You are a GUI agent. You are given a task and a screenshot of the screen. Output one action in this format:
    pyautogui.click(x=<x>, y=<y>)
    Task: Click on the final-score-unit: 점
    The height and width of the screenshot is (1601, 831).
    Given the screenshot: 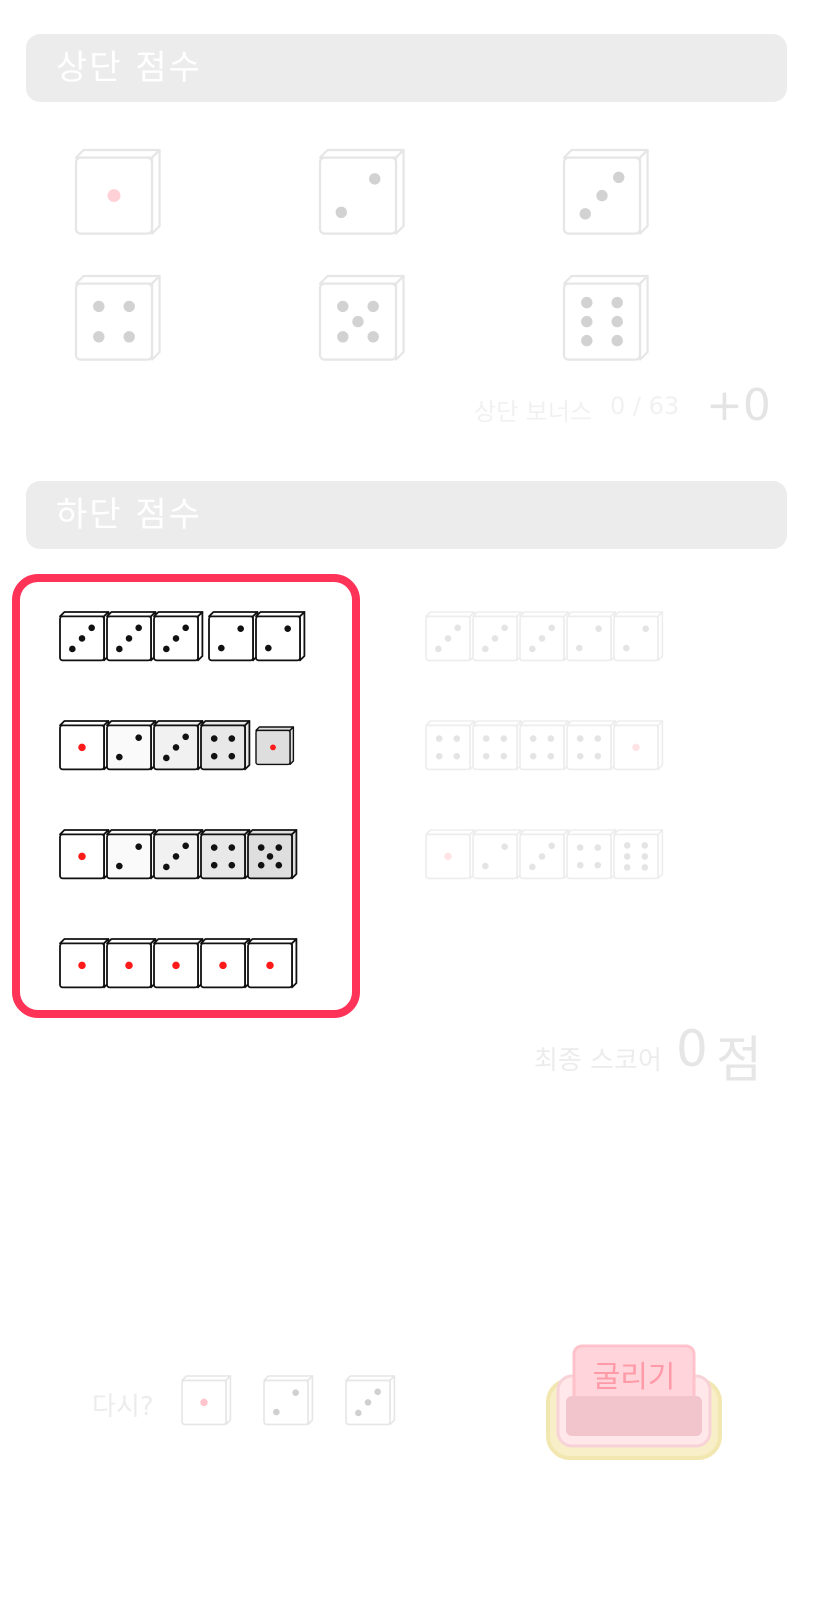 What is the action you would take?
    pyautogui.click(x=739, y=1060)
    